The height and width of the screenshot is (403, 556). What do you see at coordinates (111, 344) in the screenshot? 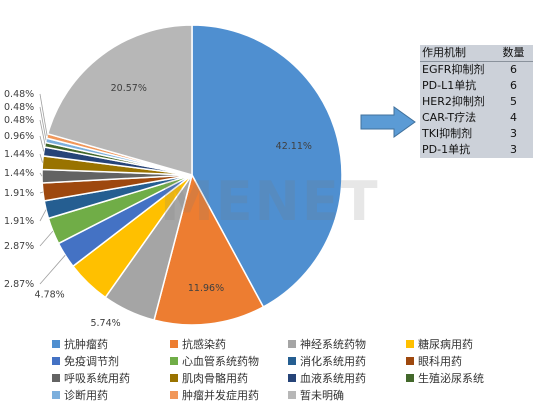
I see `legend-item-0: 抗肿瘤药` at bounding box center [111, 344].